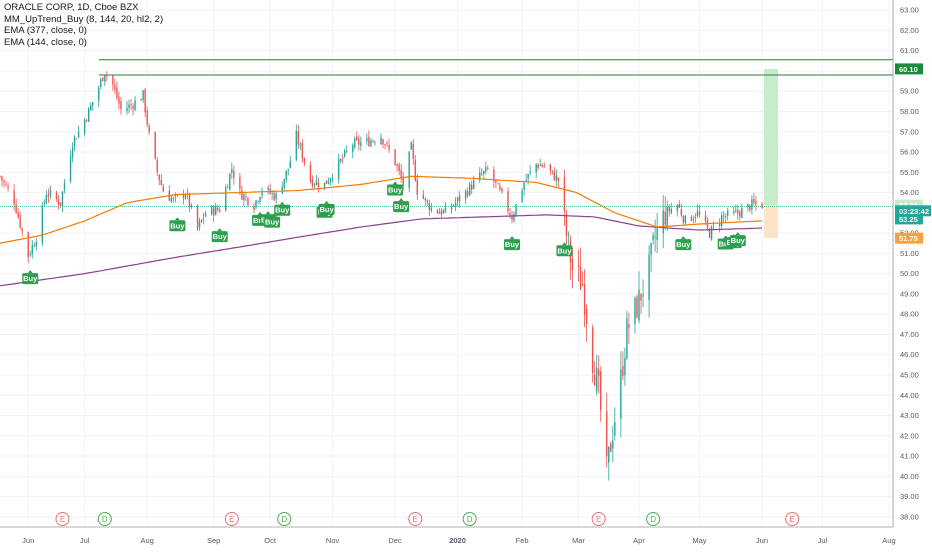 This screenshot has height=555, width=932. I want to click on legend-symbol: ORACLE CORP, 1D, Cboe BZX, so click(71, 7).